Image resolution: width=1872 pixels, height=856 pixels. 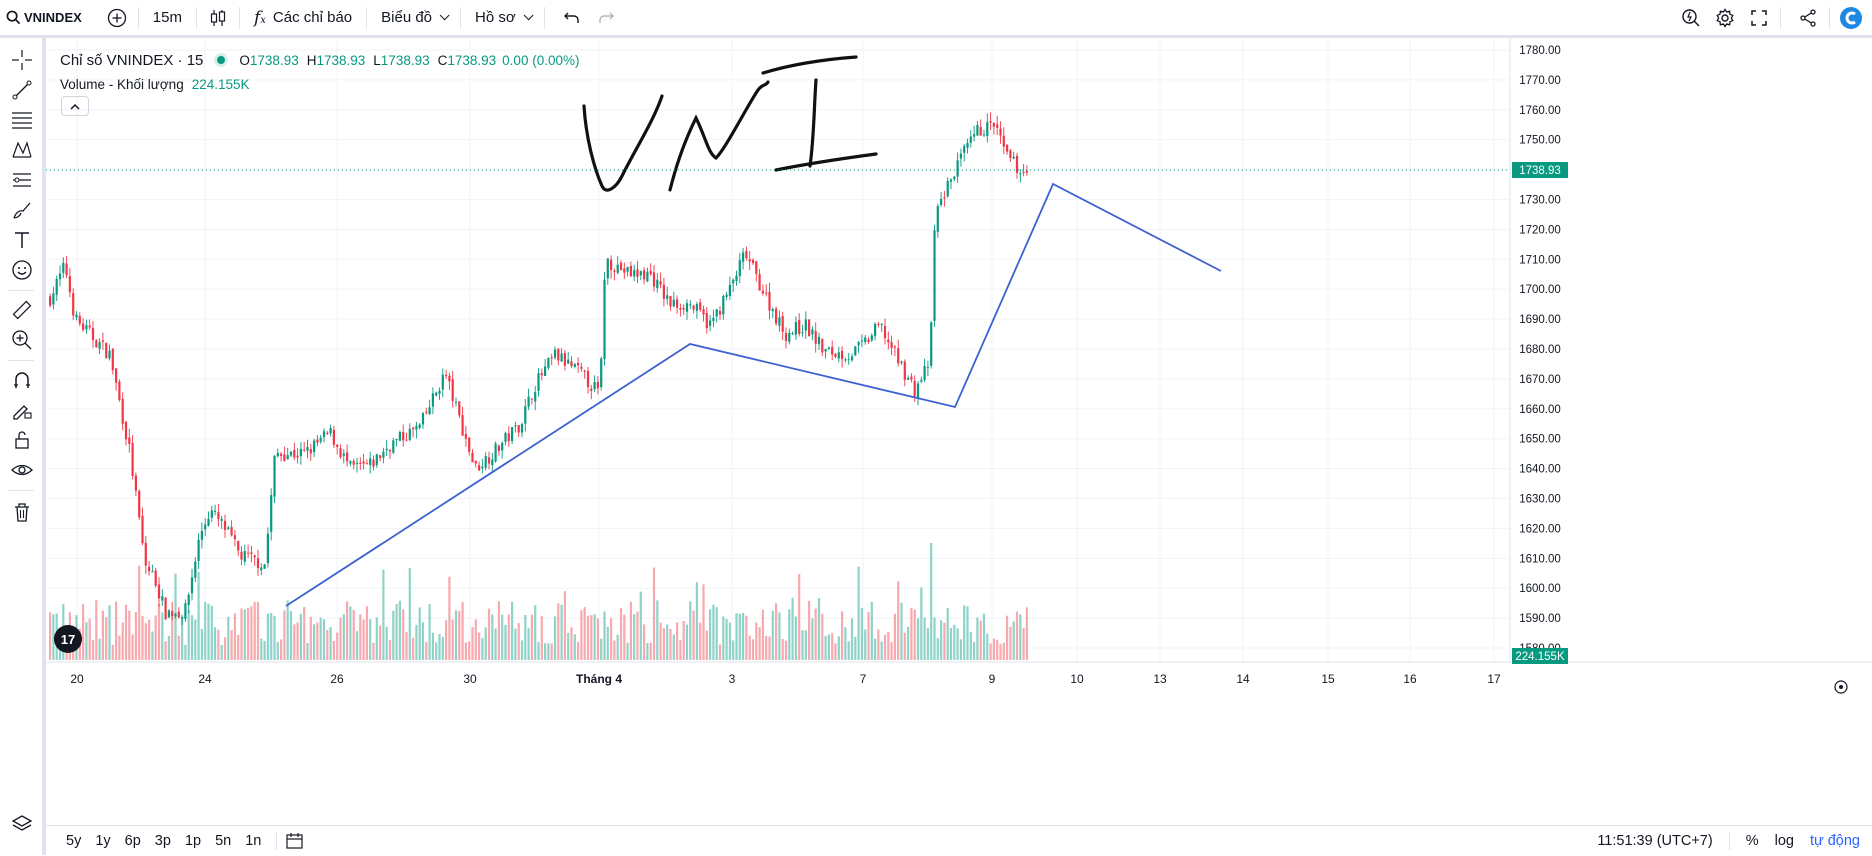 I want to click on magnet-tool, so click(x=22, y=380).